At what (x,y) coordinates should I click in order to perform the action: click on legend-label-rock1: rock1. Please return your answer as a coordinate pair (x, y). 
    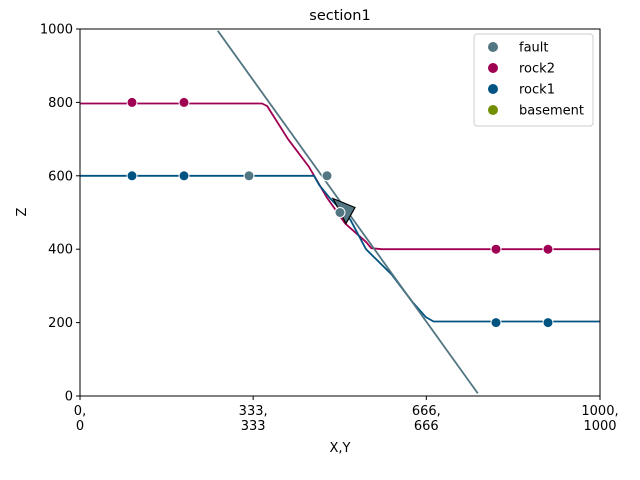
    Looking at the image, I should click on (537, 90).